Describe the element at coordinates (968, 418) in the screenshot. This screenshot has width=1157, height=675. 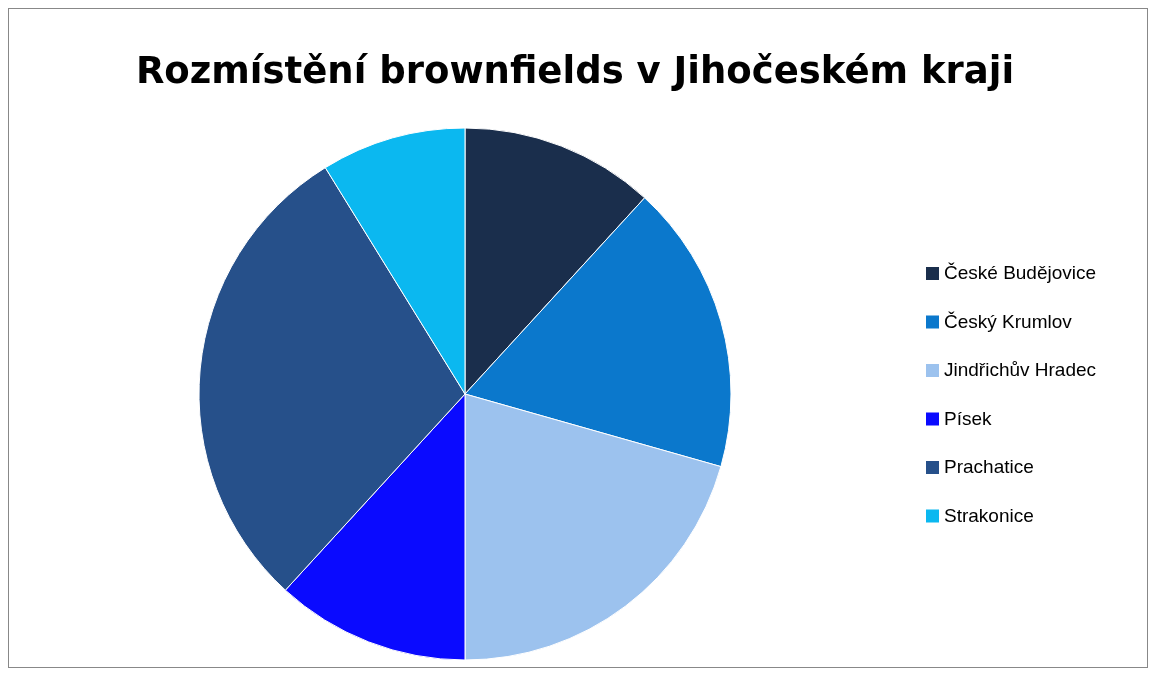
I see `legend-label: Písek` at that location.